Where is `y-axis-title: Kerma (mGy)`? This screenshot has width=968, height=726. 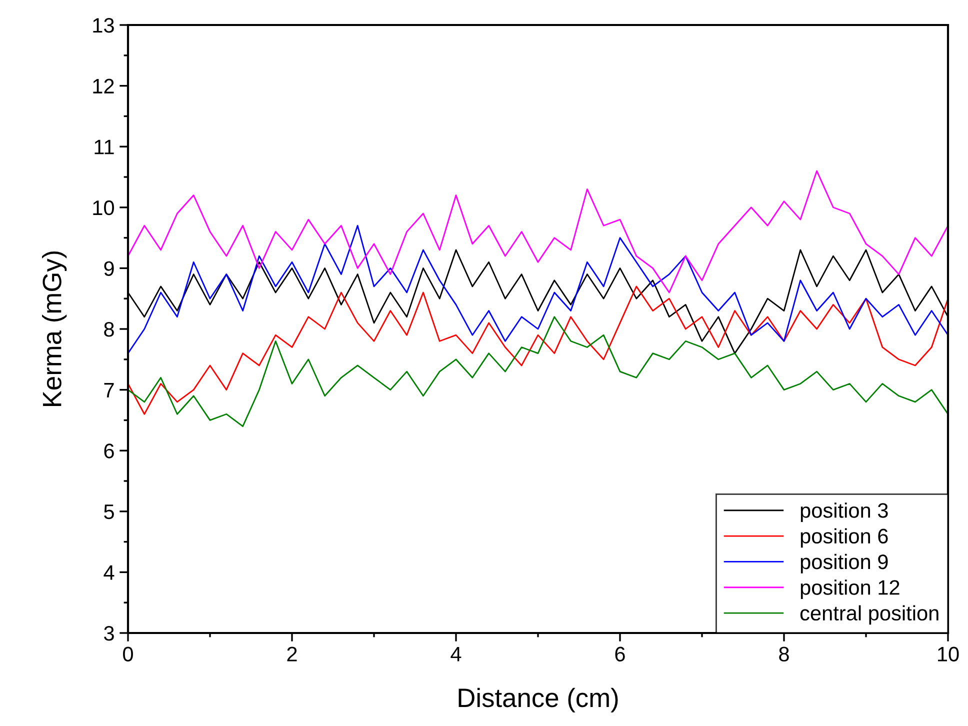 y-axis-title: Kerma (mGy) is located at coordinates (54, 328).